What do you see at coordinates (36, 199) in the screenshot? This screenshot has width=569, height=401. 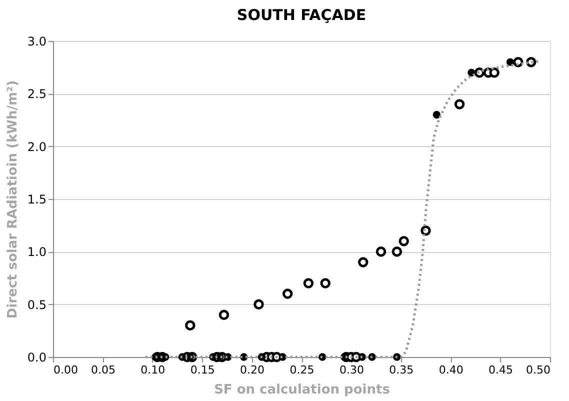 I see `y-tick-label: 1.5` at bounding box center [36, 199].